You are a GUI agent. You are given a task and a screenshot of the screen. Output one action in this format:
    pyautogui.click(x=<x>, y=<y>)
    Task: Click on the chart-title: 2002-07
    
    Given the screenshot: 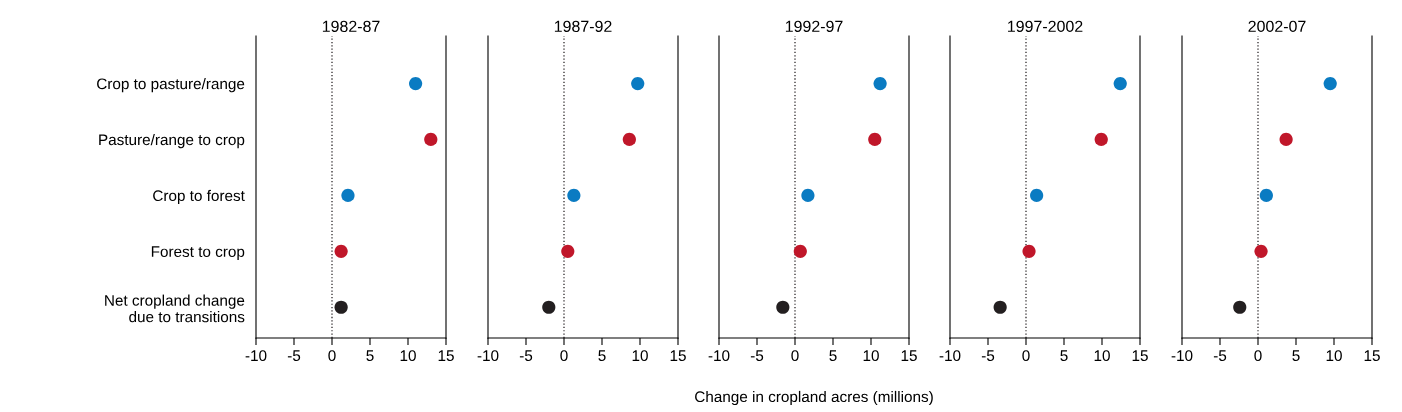 What is the action you would take?
    pyautogui.click(x=1277, y=26)
    